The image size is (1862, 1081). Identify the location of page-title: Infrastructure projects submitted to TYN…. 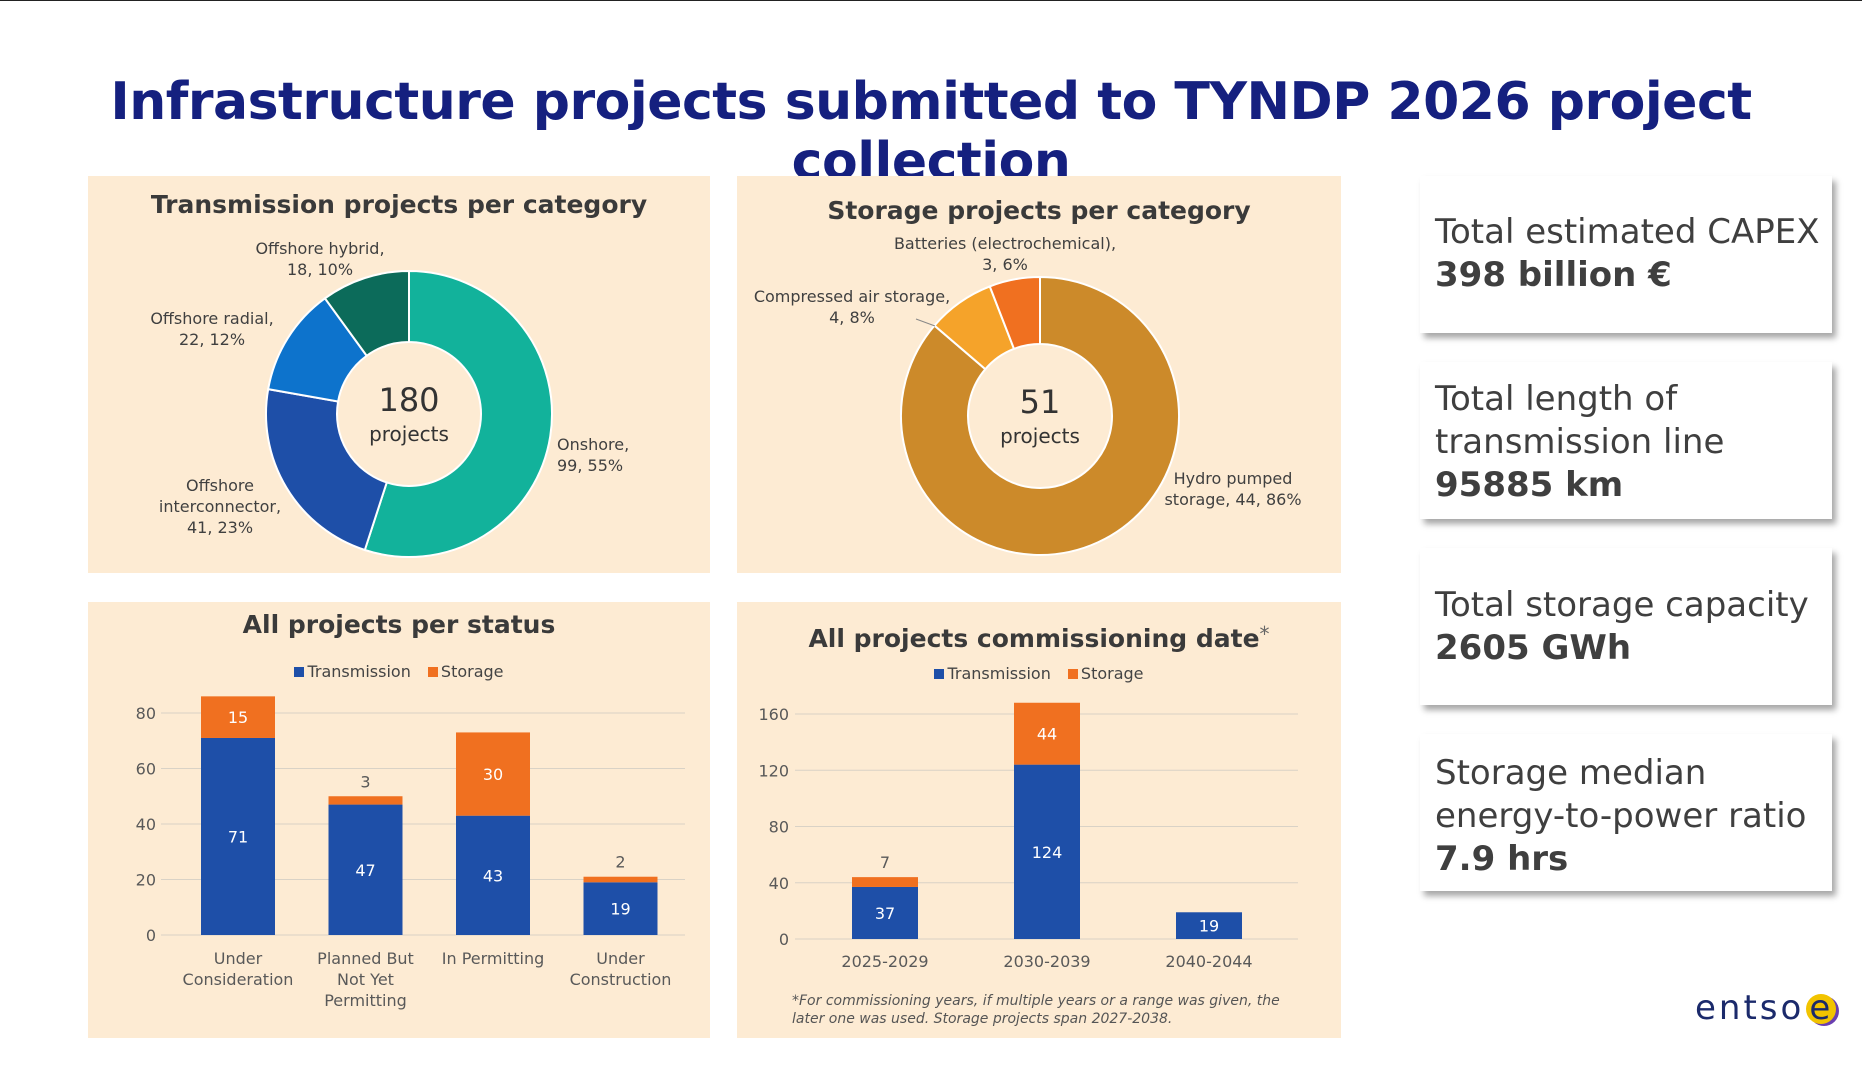
(931, 132).